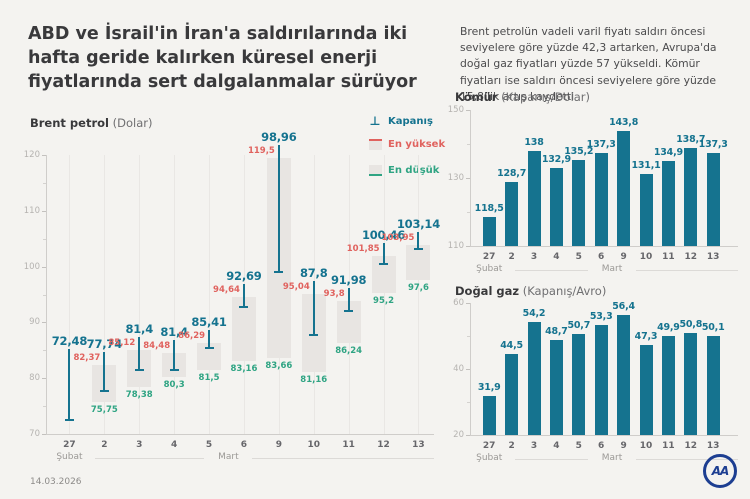 Image resolution: width=750 pixels, height=499 pixels. What do you see at coordinates (624, 123) in the screenshot?
I see `bar-value-label: 143,8` at bounding box center [624, 123].